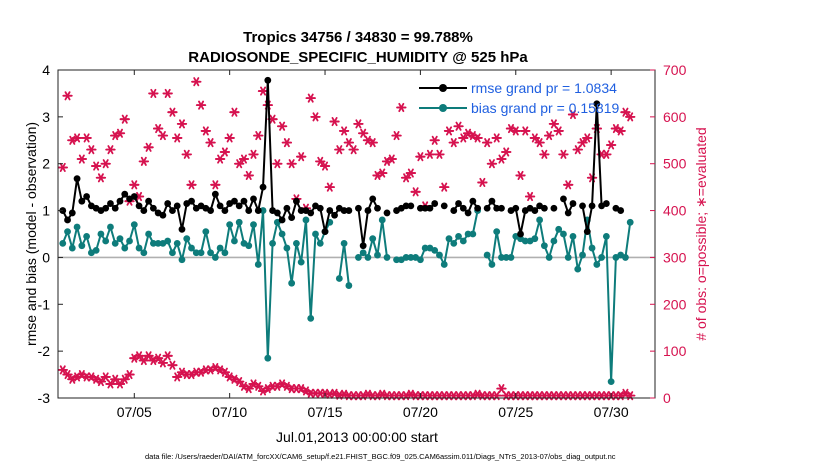 The width and height of the screenshot is (830, 470). I want to click on y-axis-left-label: rmse and bias (model - observation), so click(31, 234).